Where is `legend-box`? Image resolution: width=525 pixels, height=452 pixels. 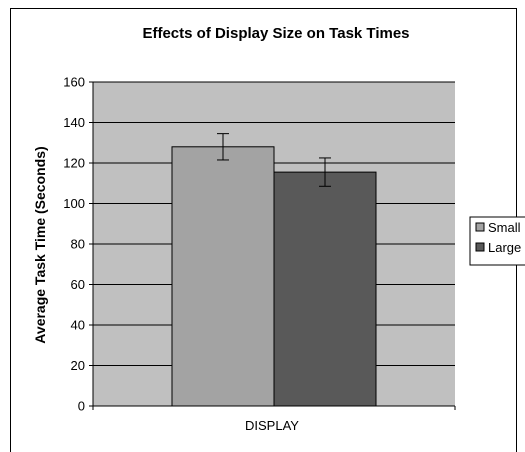 legend-box is located at coordinates (497, 241).